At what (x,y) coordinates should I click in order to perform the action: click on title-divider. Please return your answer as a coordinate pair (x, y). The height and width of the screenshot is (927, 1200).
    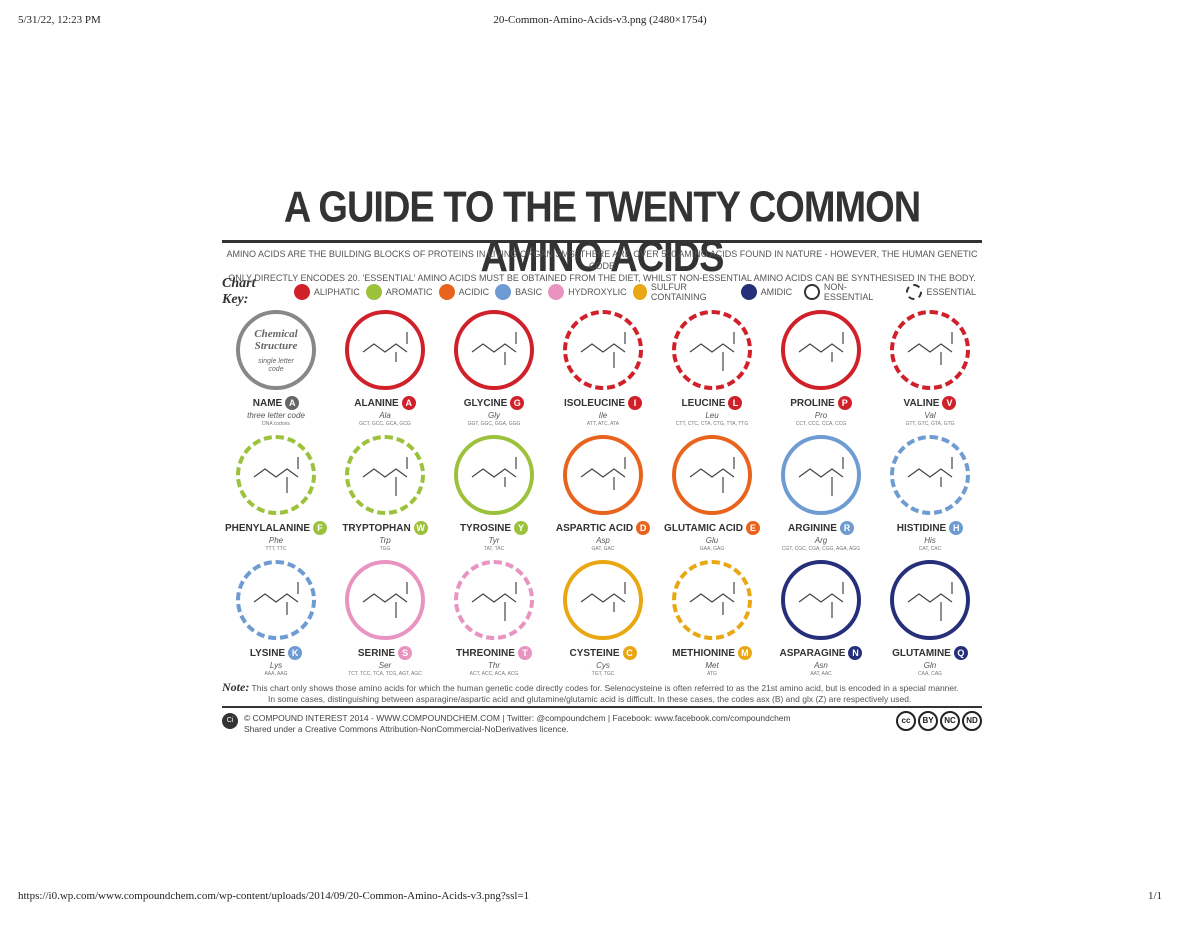
    Looking at the image, I should click on (602, 241).